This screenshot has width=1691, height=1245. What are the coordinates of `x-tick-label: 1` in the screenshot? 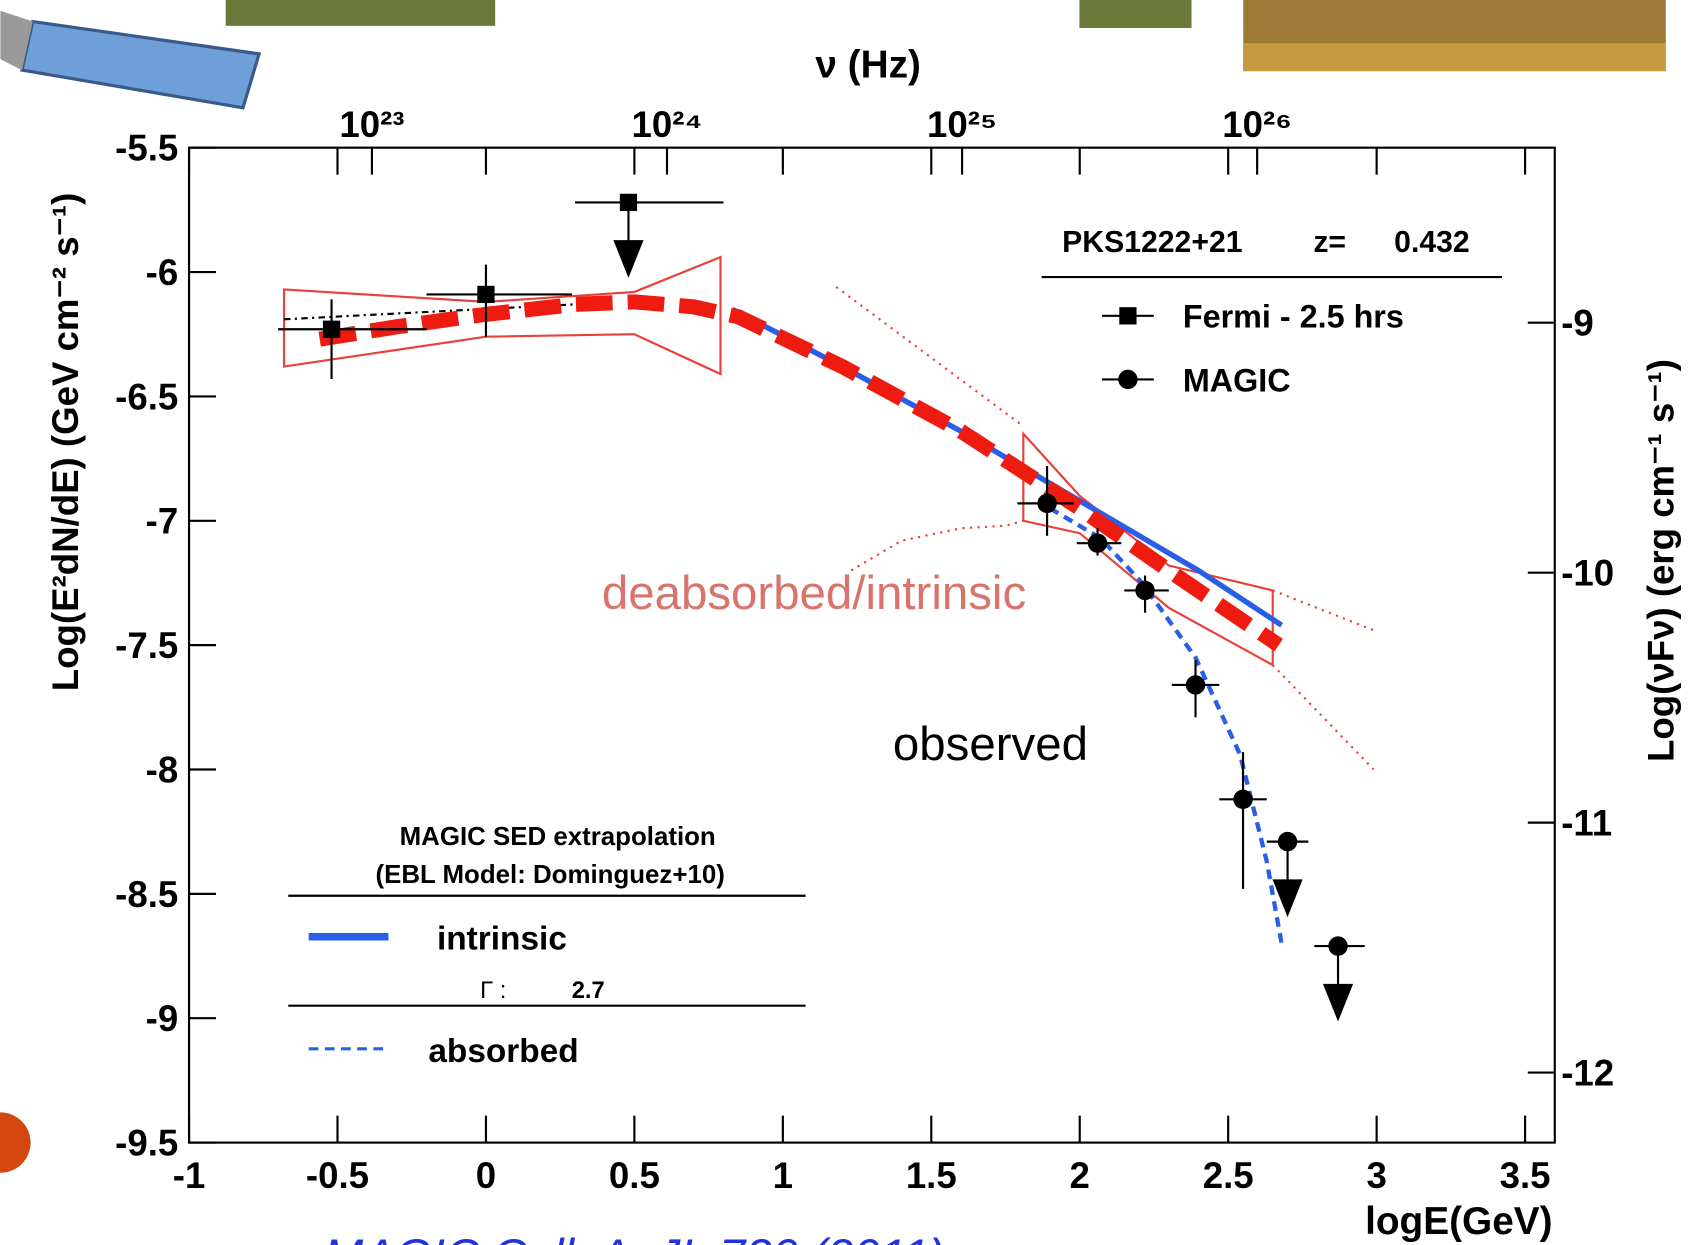 It's located at (783, 1175).